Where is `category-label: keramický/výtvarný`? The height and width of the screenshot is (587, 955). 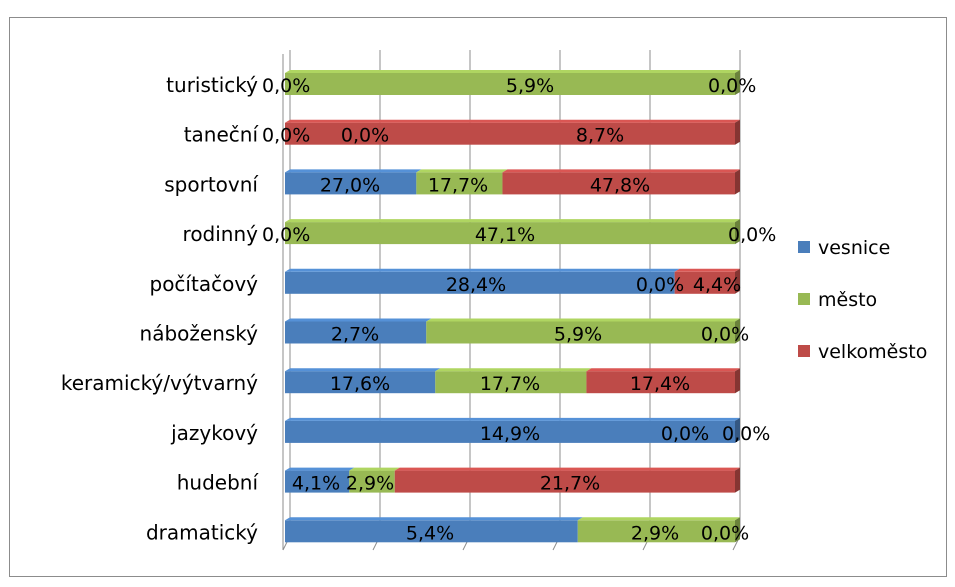
category-label: keramický/výtvarný is located at coordinates (159, 383).